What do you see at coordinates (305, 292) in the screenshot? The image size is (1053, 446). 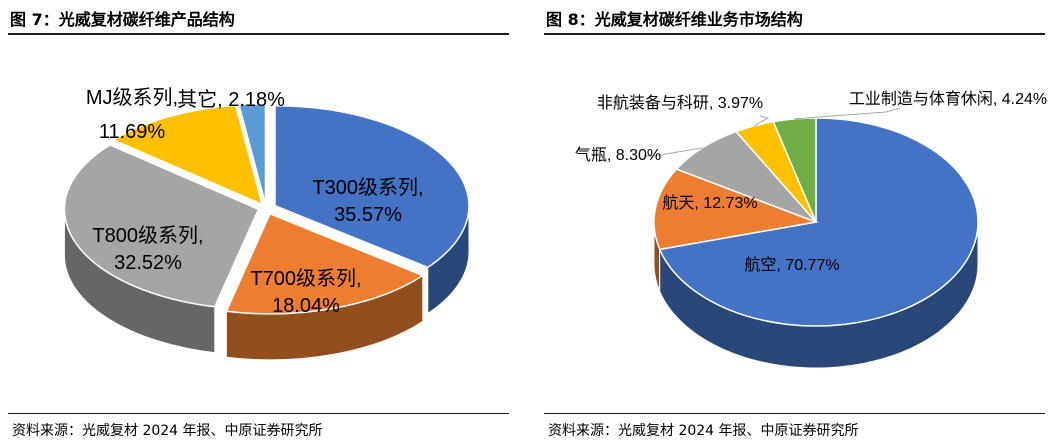 I see `data-label-slice-1: T700级系列, 18.04%` at bounding box center [305, 292].